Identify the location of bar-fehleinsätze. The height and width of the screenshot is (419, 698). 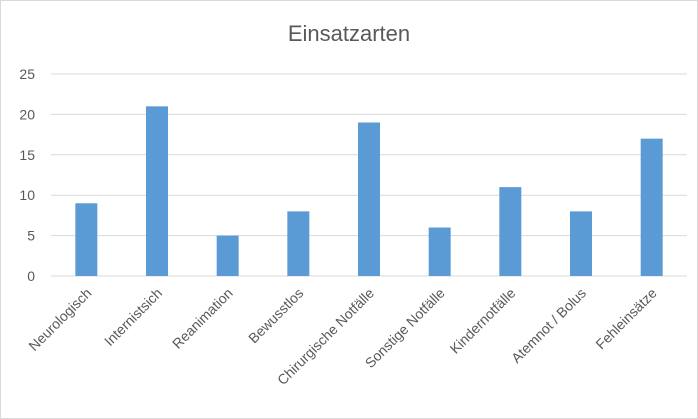
(651, 207).